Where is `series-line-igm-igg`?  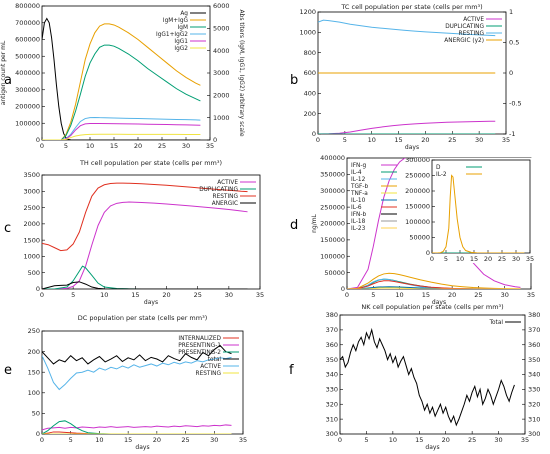 series-line-igm-igg is located at coordinates (121, 81).